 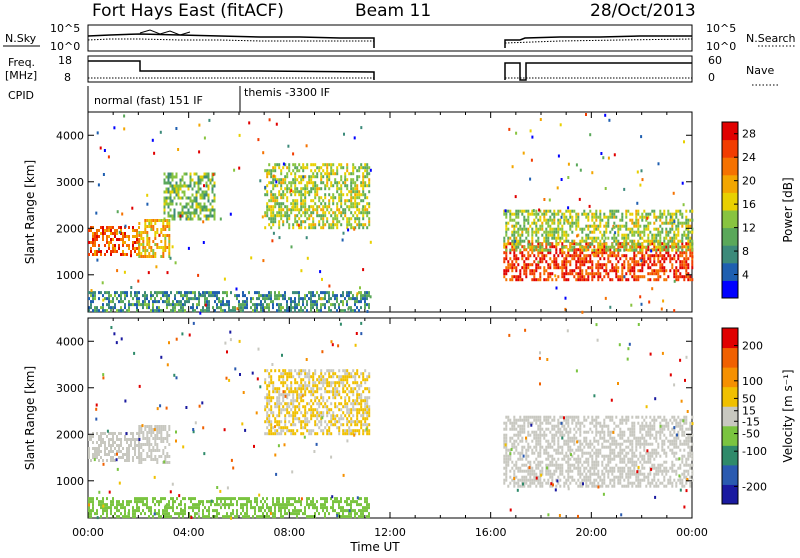 I want to click on colorbar-swatch, so click(x=730, y=272).